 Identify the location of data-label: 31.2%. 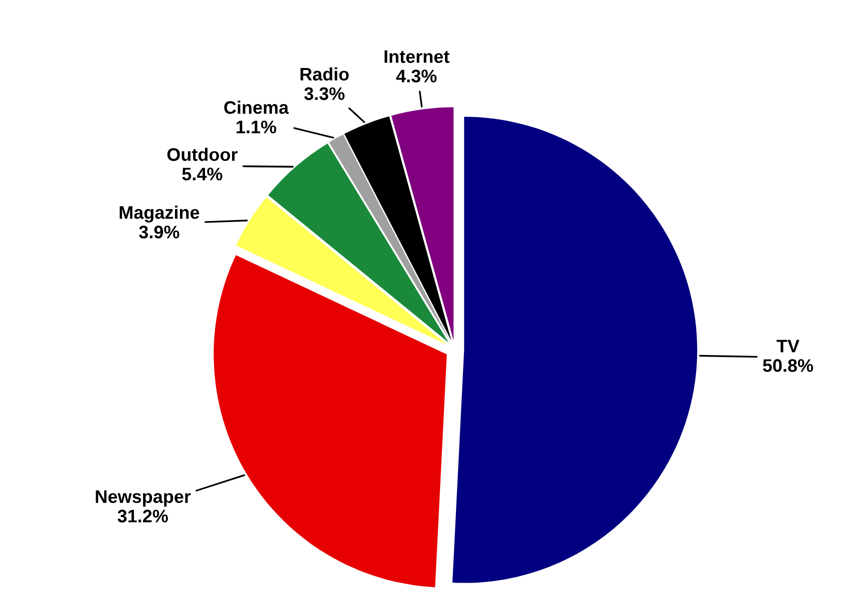
(143, 516).